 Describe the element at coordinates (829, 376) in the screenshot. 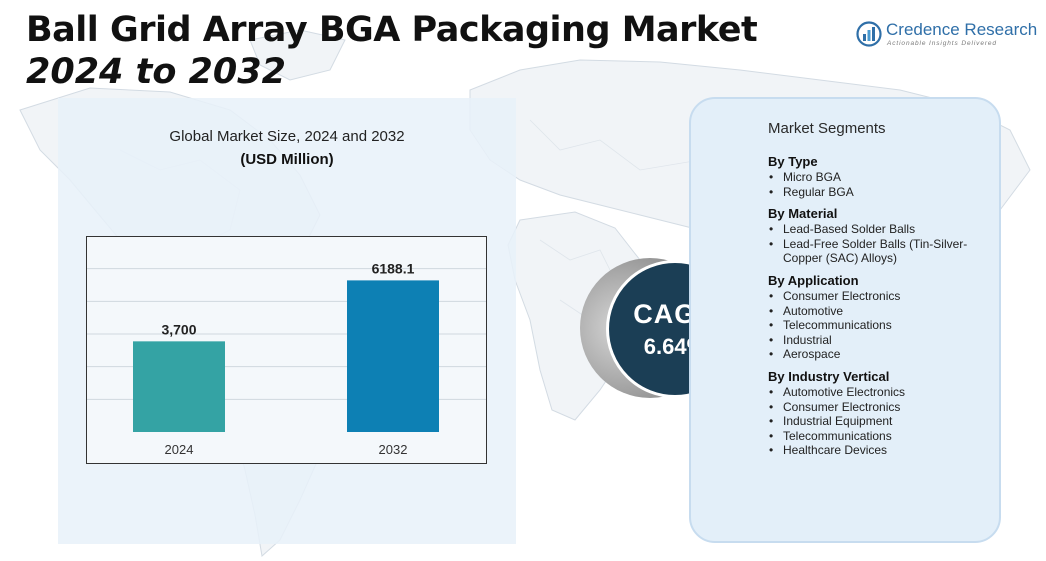

I see `segment-group-title: By Industry Vertical` at that location.